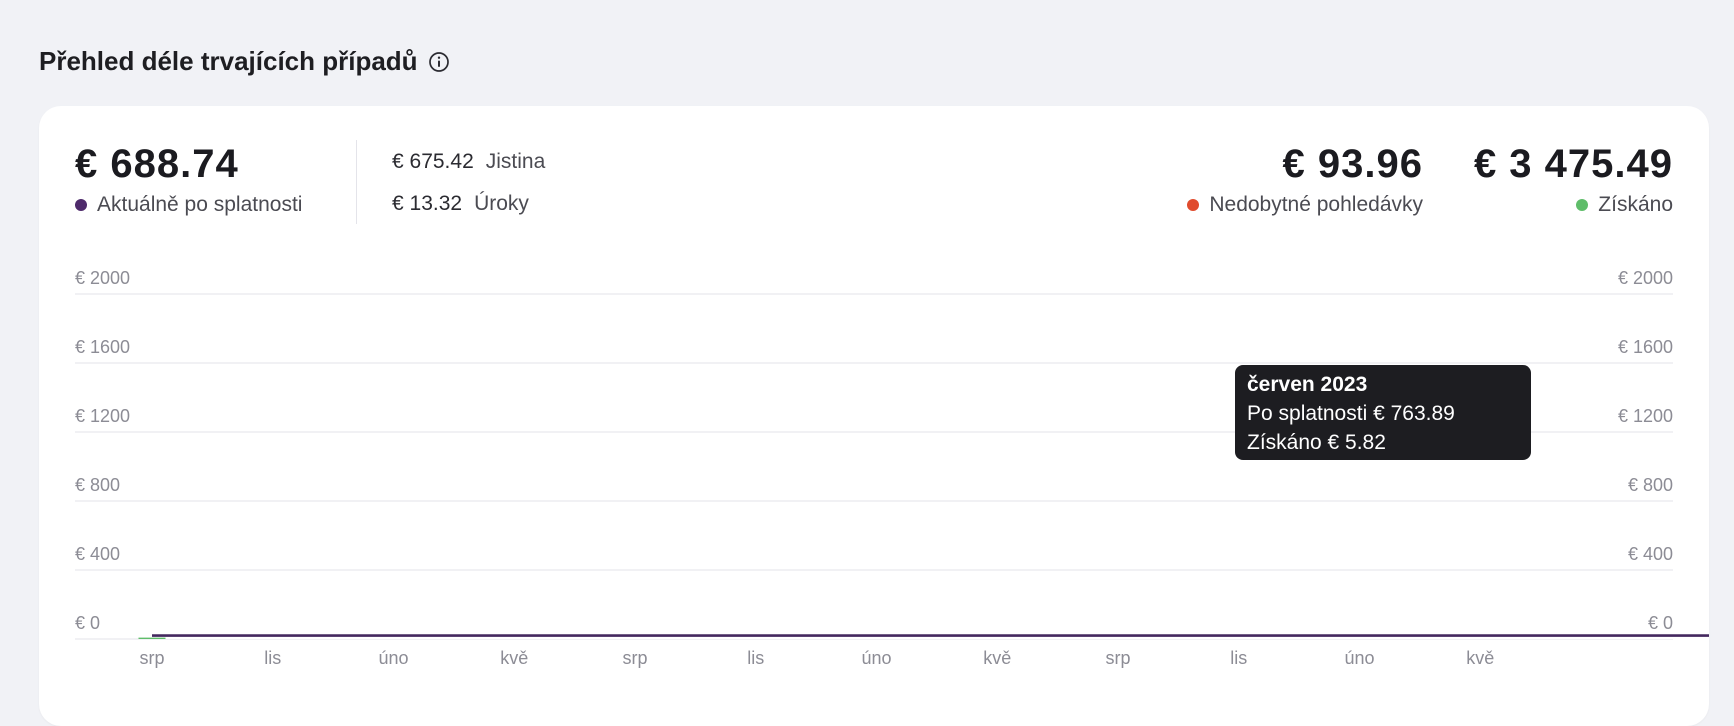  I want to click on y-tick-label-left: € 1600, so click(102, 347).